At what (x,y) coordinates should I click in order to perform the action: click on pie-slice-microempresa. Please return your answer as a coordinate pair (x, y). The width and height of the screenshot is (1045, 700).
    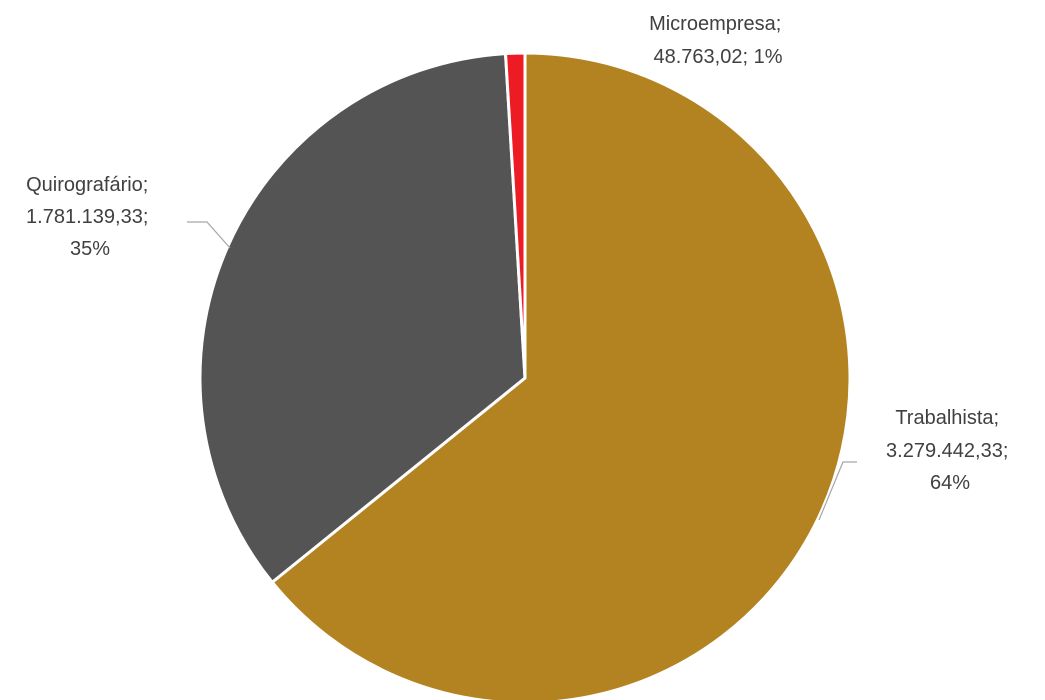
    Looking at the image, I should click on (515, 215).